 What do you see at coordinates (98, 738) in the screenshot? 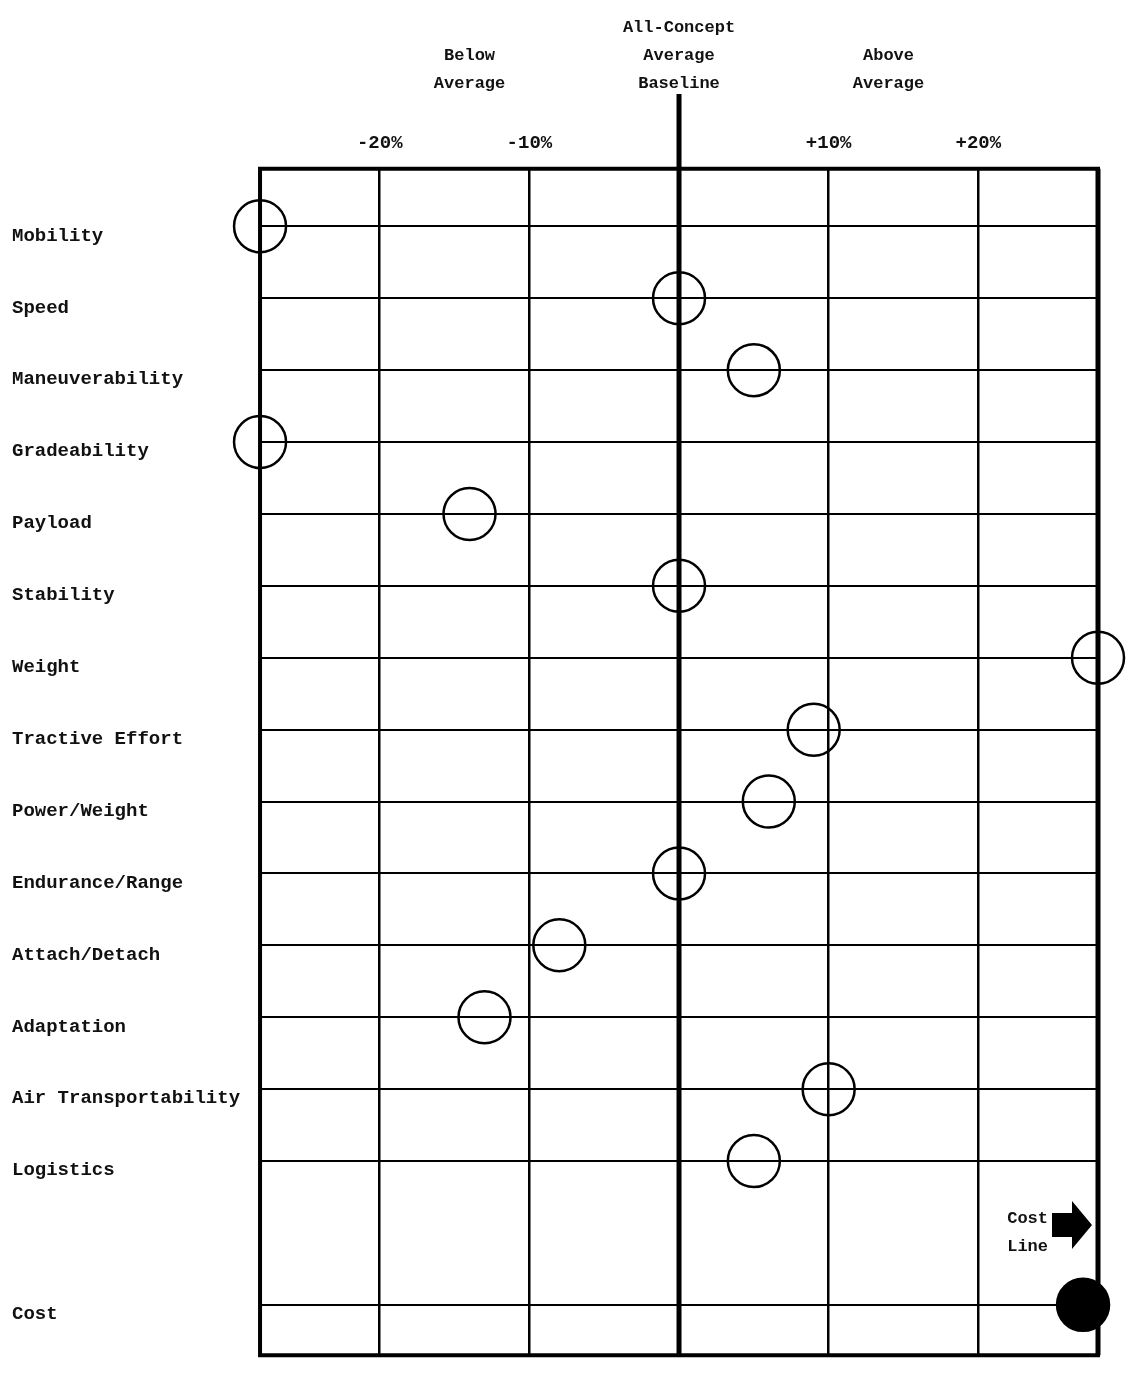
I see `y-tick-label: Tractive Effort` at bounding box center [98, 738].